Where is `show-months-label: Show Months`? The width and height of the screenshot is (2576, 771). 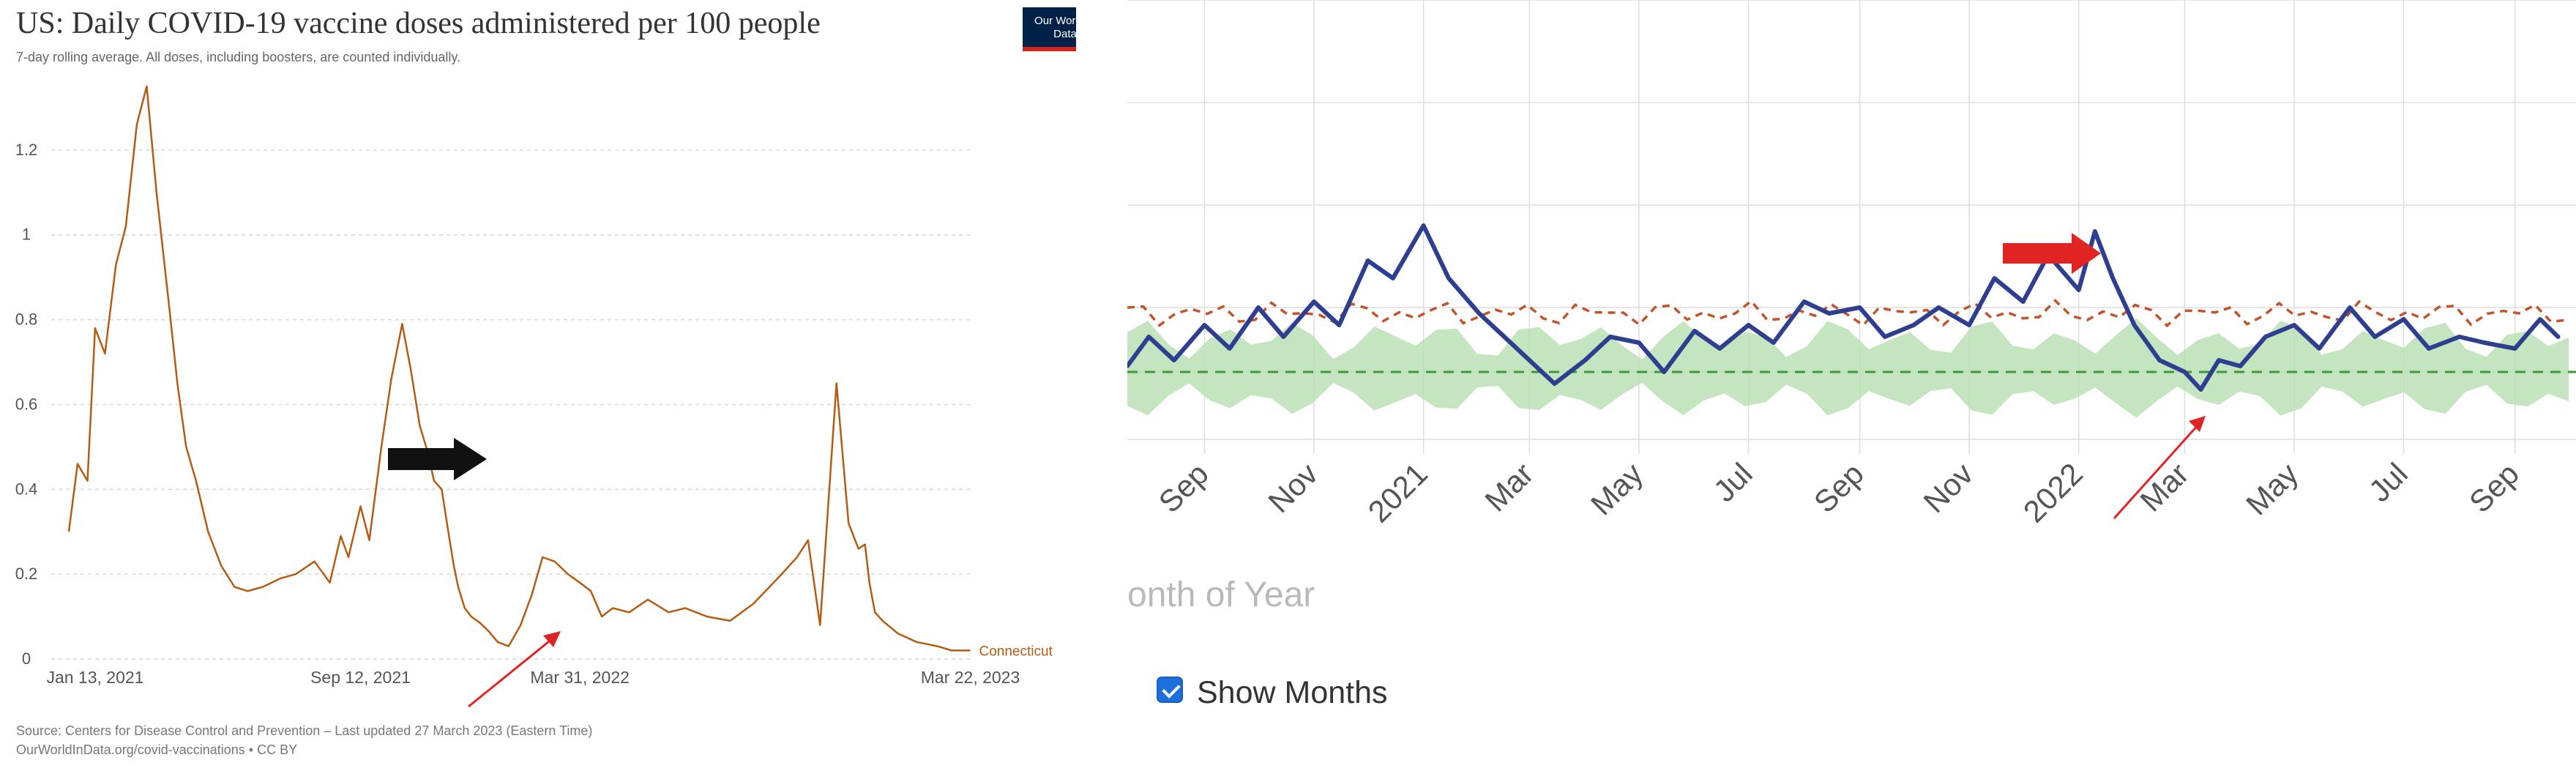
show-months-label: Show Months is located at coordinates (1292, 692).